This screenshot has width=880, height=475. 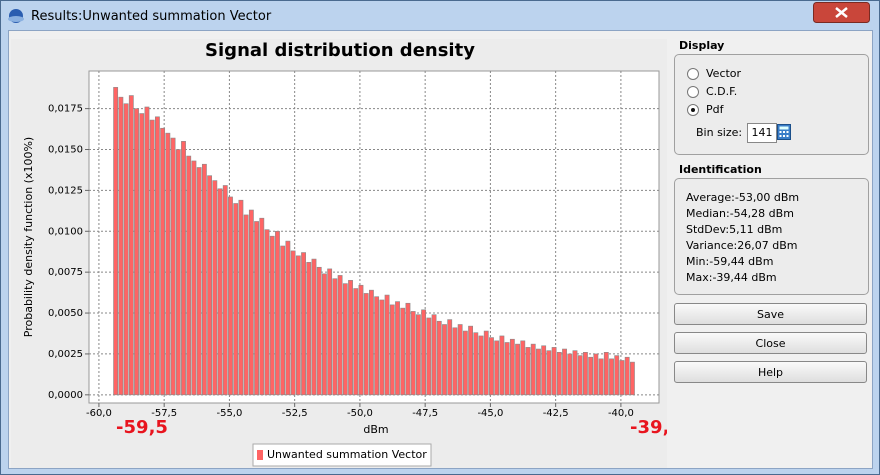 I want to click on button: Help, so click(x=770, y=372).